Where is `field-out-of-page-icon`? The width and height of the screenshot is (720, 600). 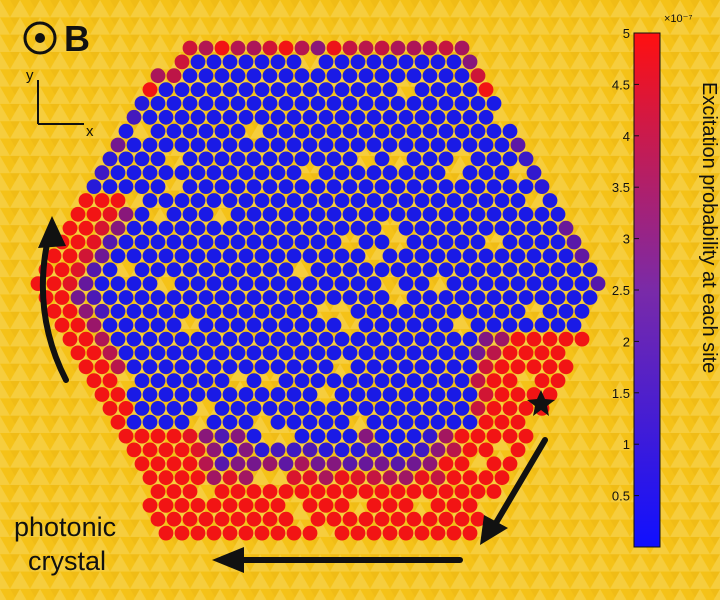 field-out-of-page-icon is located at coordinates (40, 38).